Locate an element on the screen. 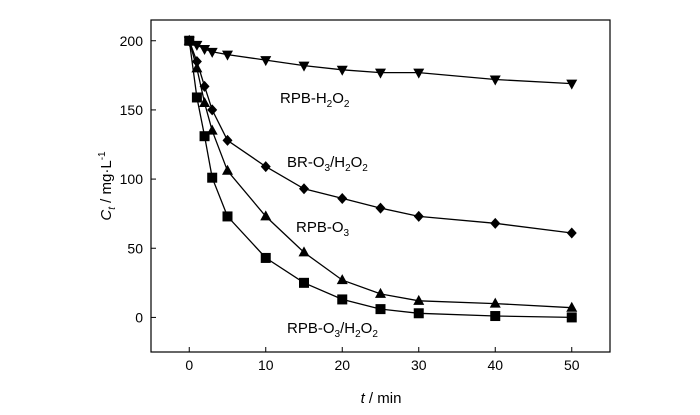 The image size is (700, 415). y-tick-label: 0 is located at coordinates (139, 317).